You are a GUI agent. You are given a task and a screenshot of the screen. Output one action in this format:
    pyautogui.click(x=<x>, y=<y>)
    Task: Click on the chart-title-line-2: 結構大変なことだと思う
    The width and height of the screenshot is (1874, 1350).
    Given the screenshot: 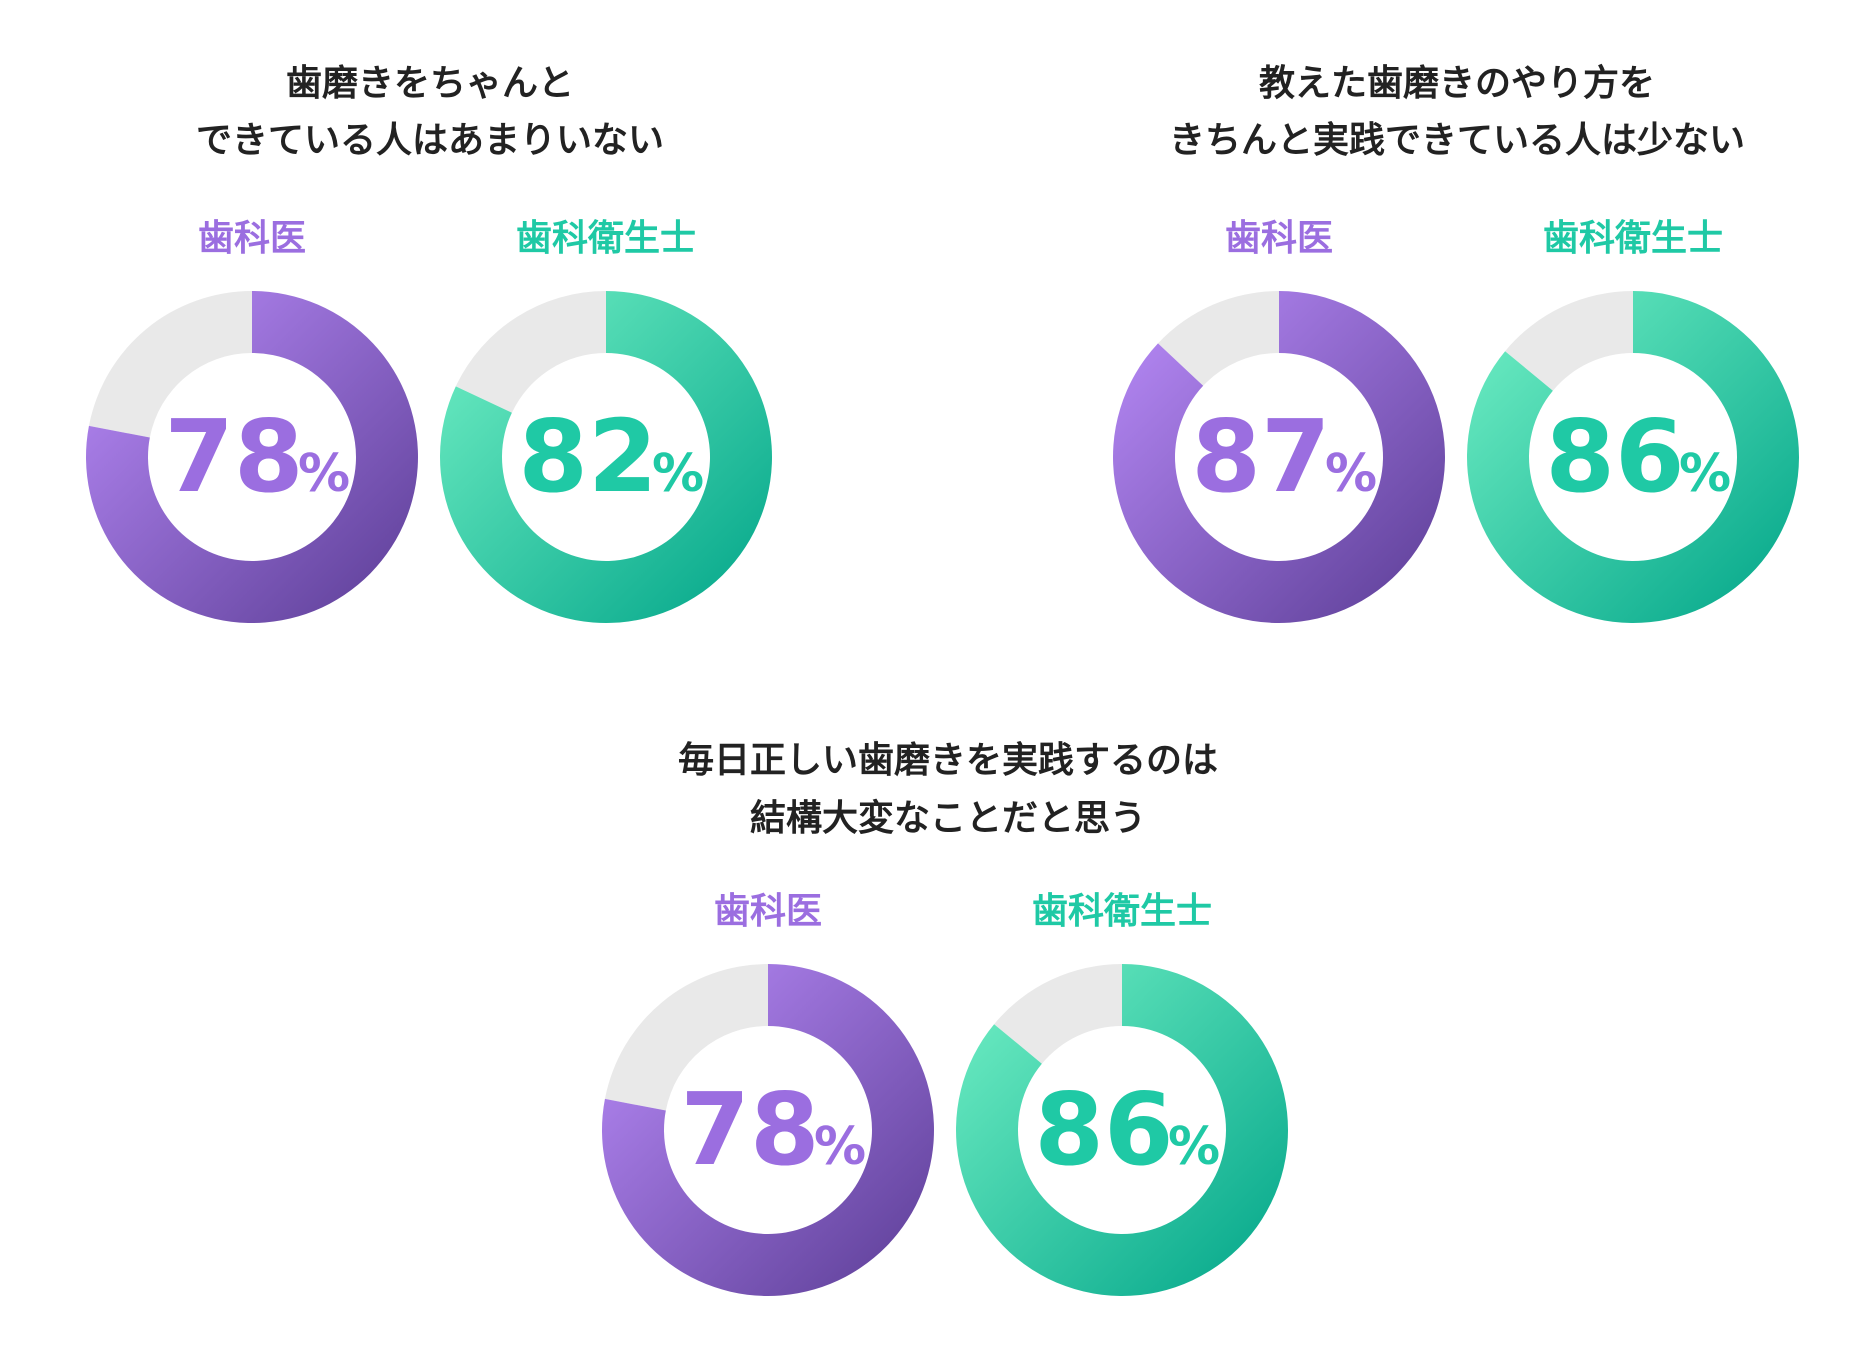 What is the action you would take?
    pyautogui.click(x=948, y=818)
    